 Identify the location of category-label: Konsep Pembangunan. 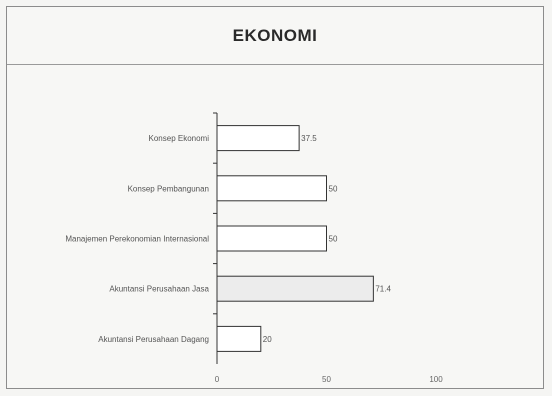
(168, 188).